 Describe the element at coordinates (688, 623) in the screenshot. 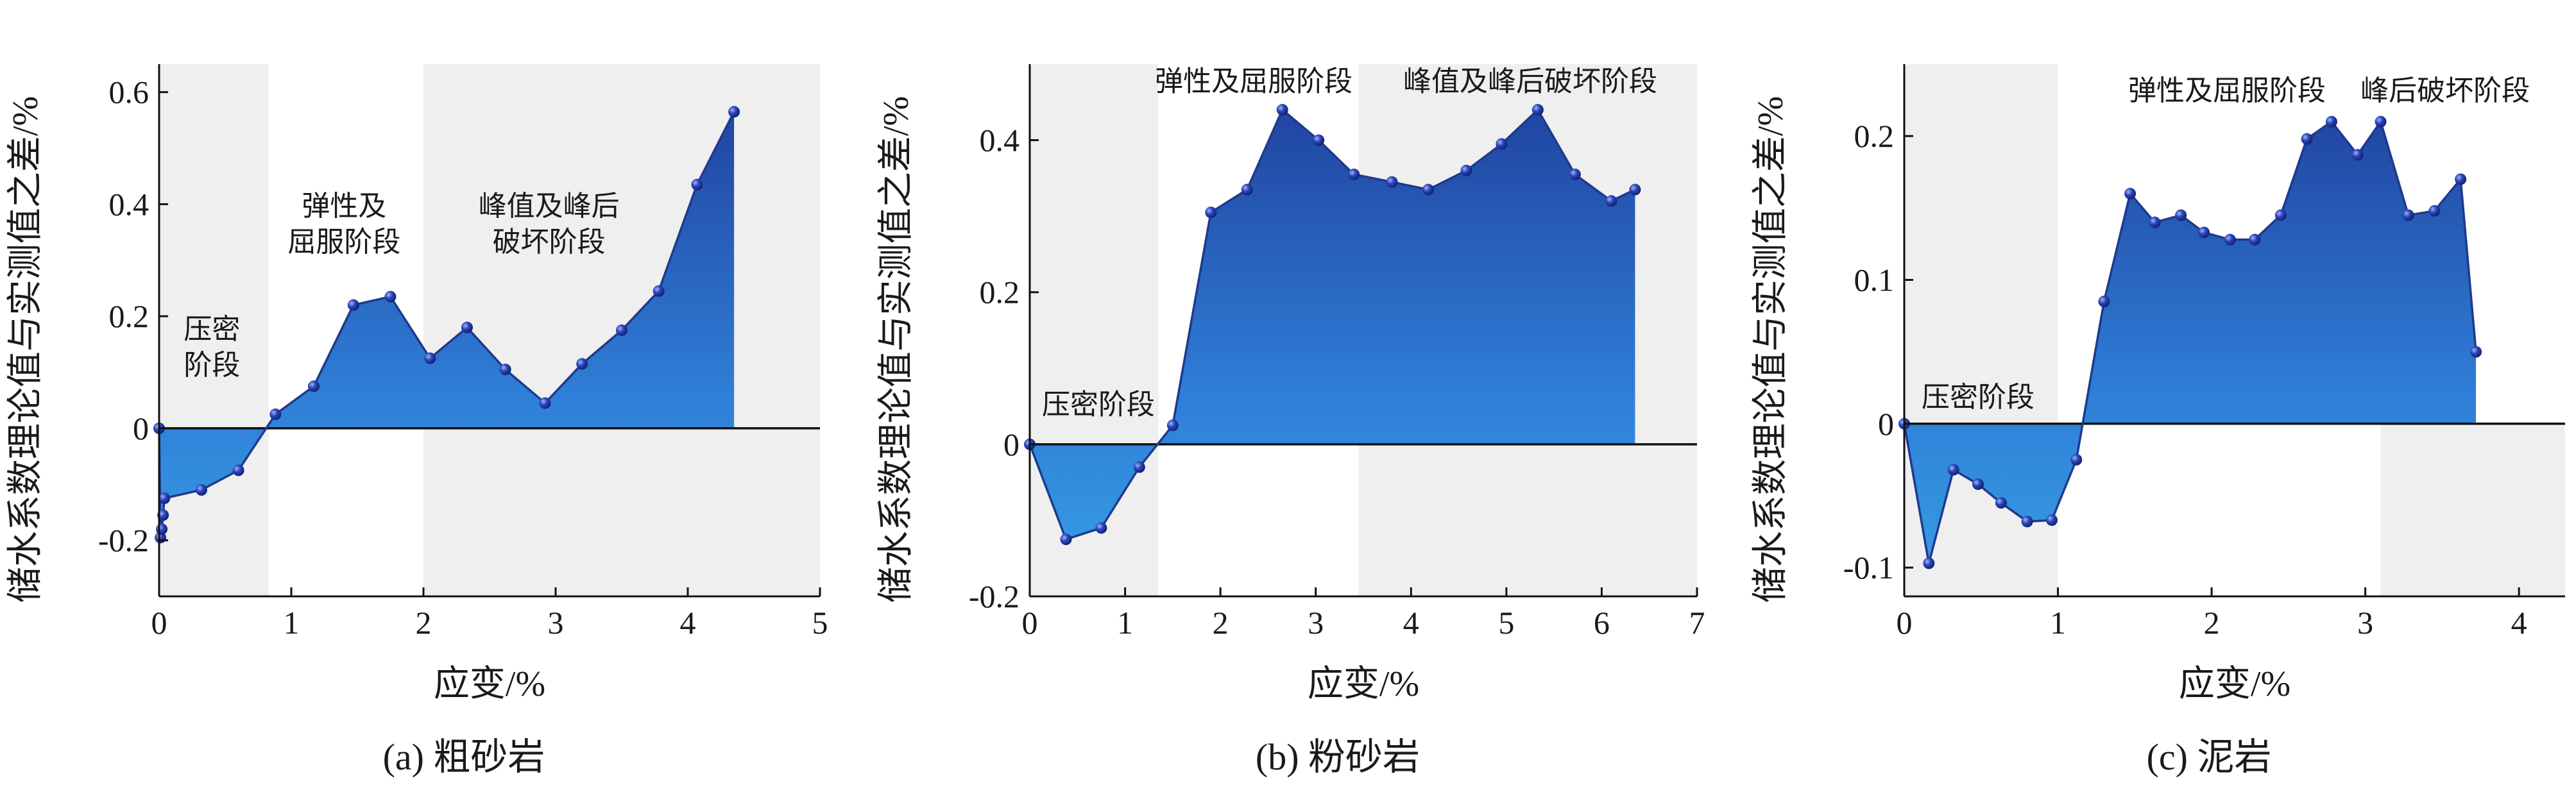

I see `x-tick-label-4: 4` at that location.